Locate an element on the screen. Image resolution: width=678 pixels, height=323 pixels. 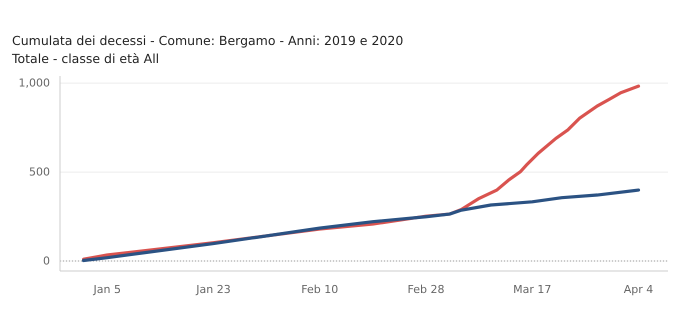
x-tick-label: Apr 4 is located at coordinates (639, 289).